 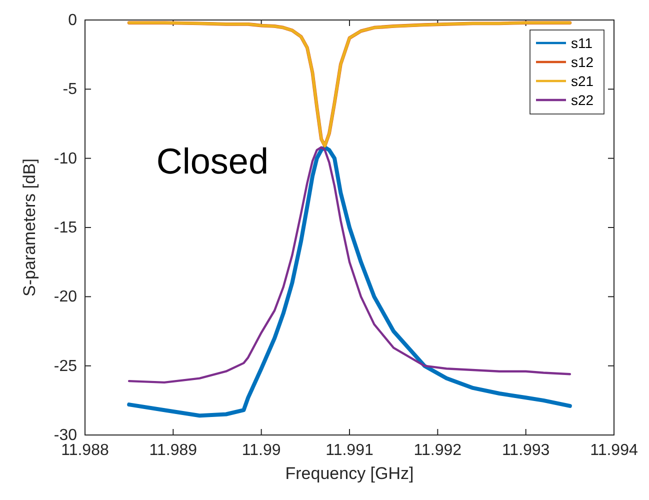 I want to click on x-tick-label: 11.994, so click(x=614, y=450).